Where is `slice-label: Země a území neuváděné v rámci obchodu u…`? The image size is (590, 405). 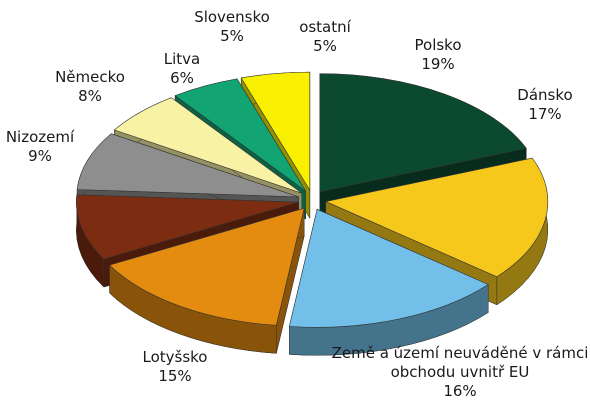
slice-label: Země a území neuváděné v rámci obchodu u… is located at coordinates (460, 362).